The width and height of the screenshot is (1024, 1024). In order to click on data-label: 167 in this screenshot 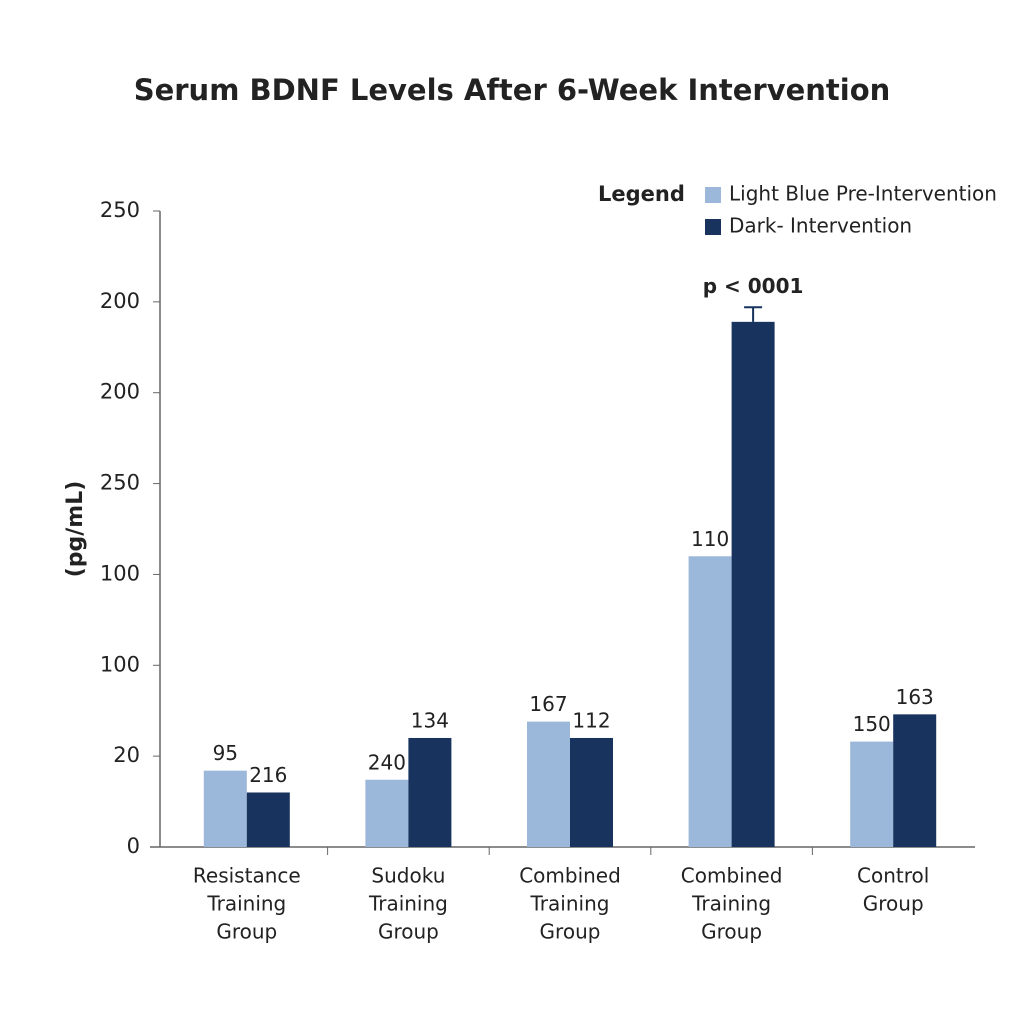, I will do `click(548, 704)`.